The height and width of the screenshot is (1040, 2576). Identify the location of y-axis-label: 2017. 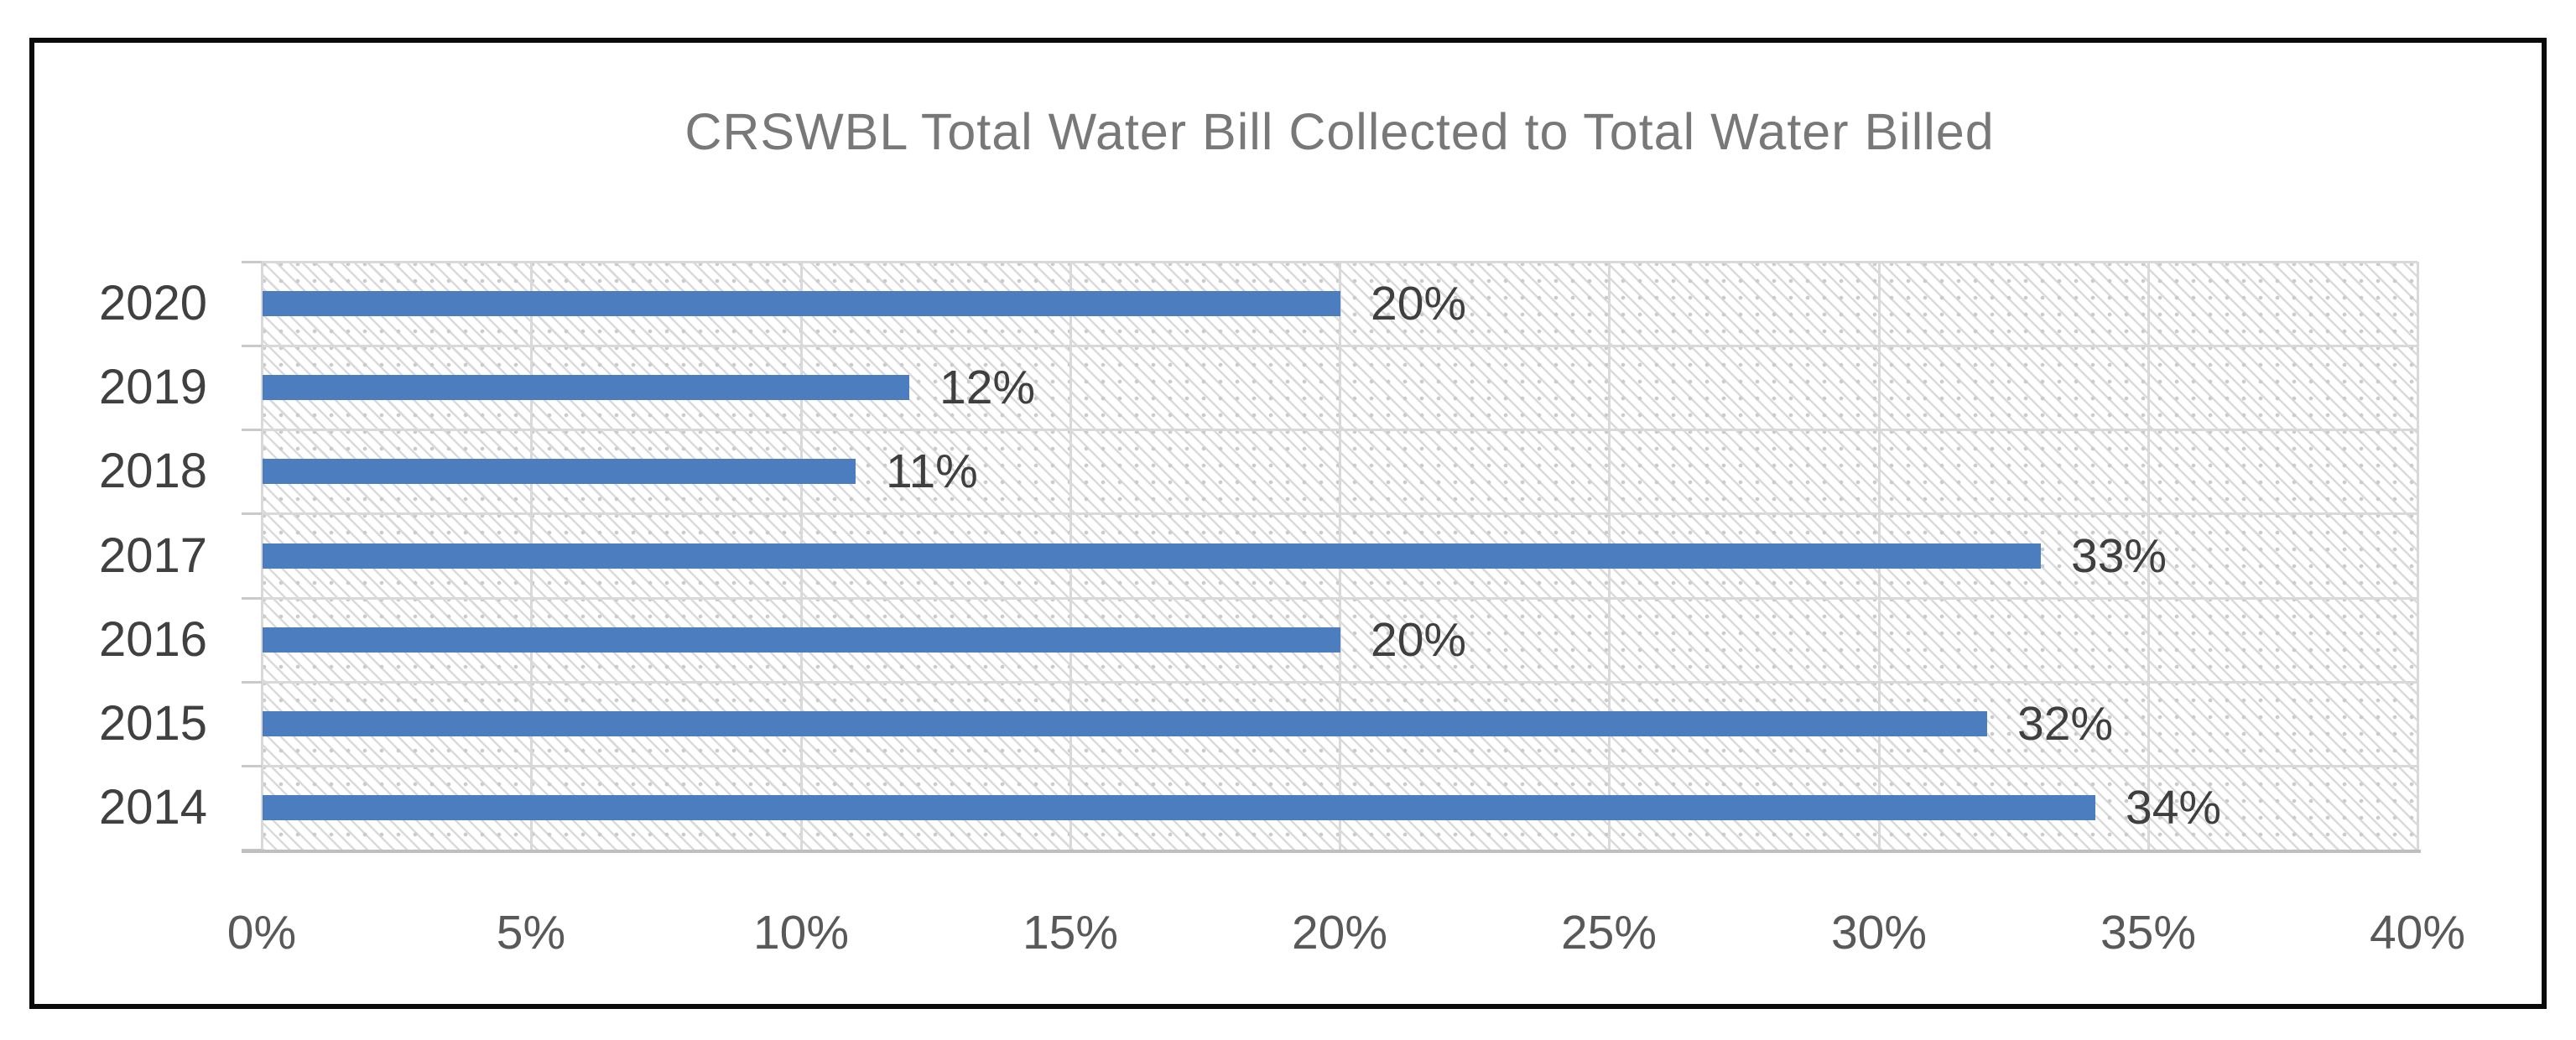
(152, 555).